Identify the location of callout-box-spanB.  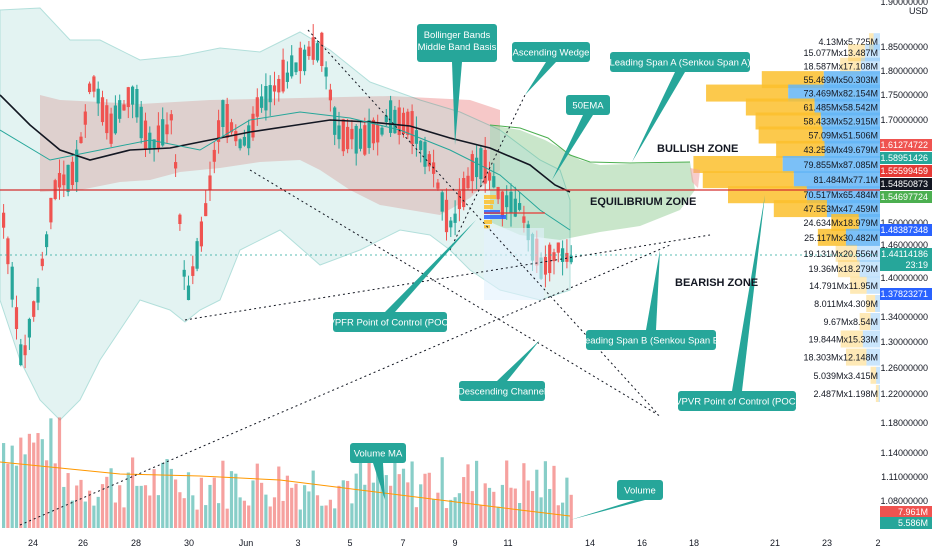
(651, 340).